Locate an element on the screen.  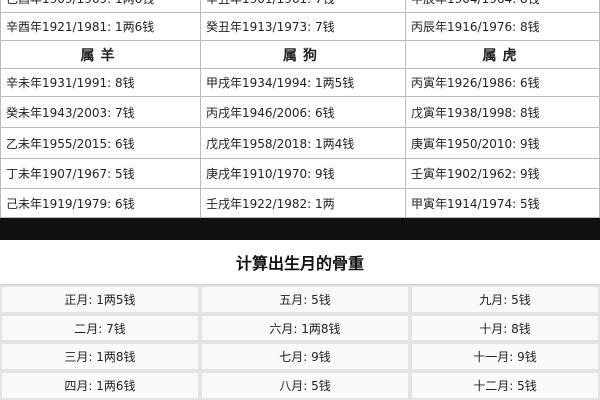
table-cell: 丙辰年1916/1976: 8钱 is located at coordinates (502, 26).